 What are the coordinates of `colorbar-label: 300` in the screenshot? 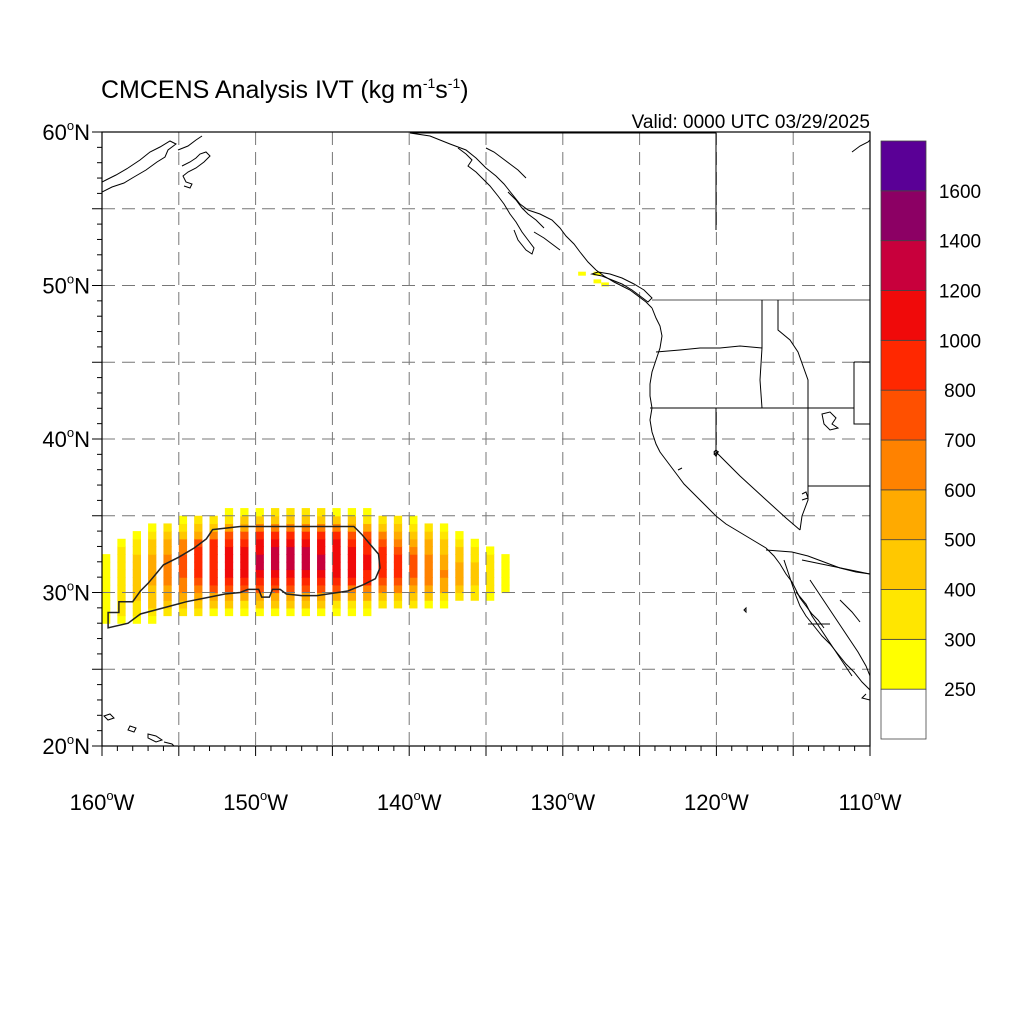 It's located at (960, 640).